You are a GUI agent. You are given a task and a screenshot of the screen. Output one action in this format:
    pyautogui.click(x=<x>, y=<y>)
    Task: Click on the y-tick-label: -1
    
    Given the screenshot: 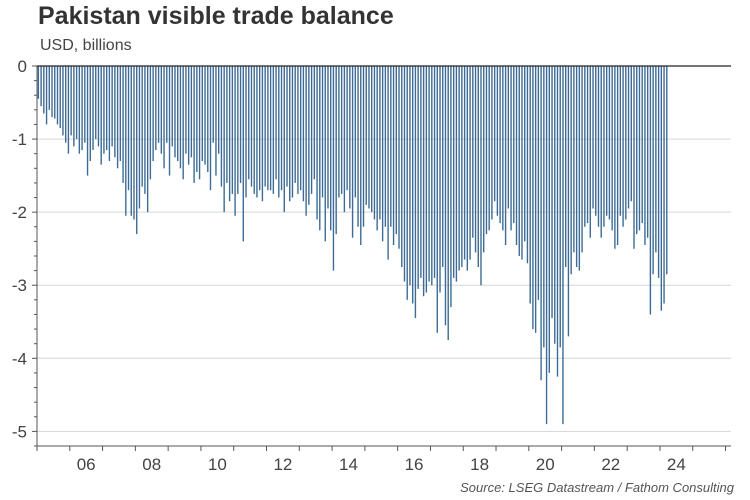 What is the action you would take?
    pyautogui.click(x=19, y=139)
    